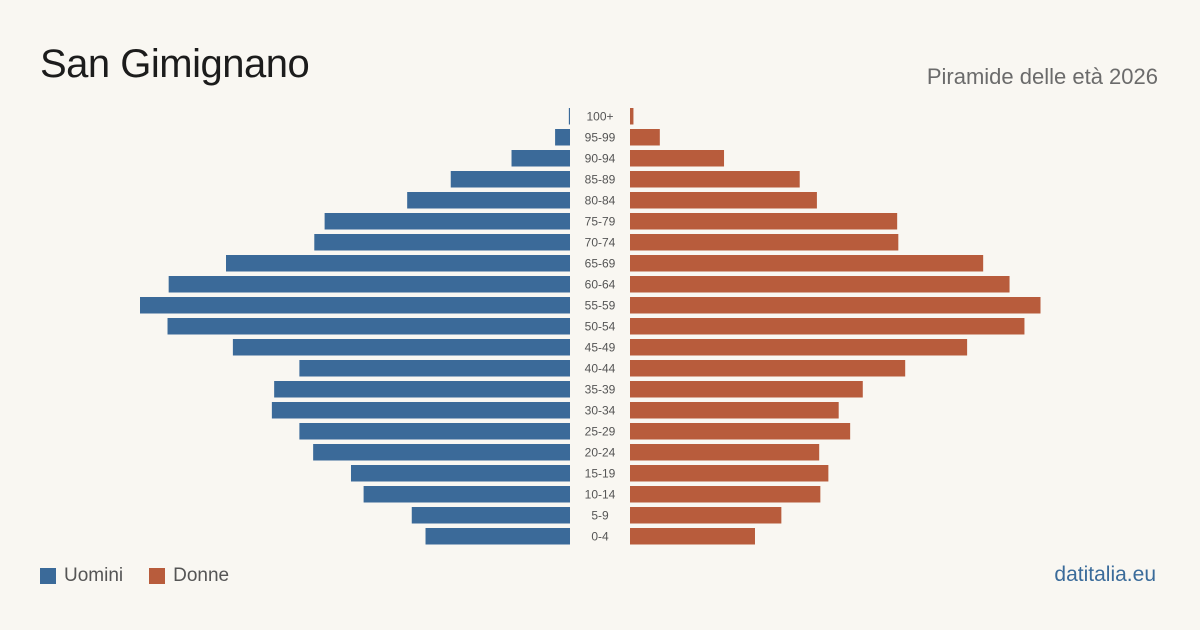 The height and width of the screenshot is (630, 1200). I want to click on age-label-5-9: 5-9, so click(600, 515).